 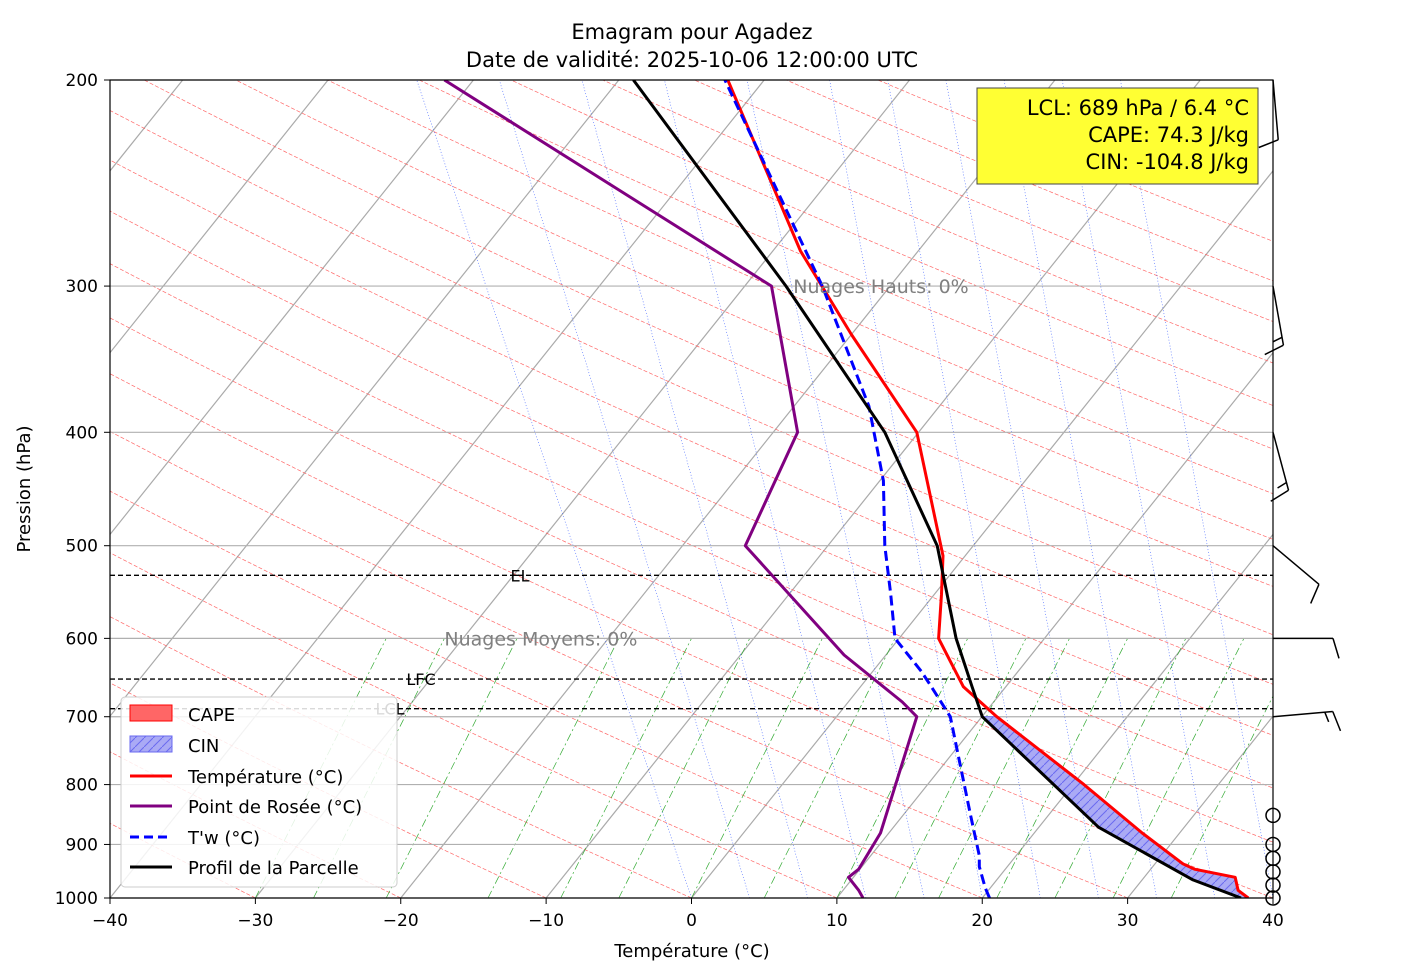 I want to click on info-cape: CAPE: 74.3 J/kg, so click(x=1168, y=135).